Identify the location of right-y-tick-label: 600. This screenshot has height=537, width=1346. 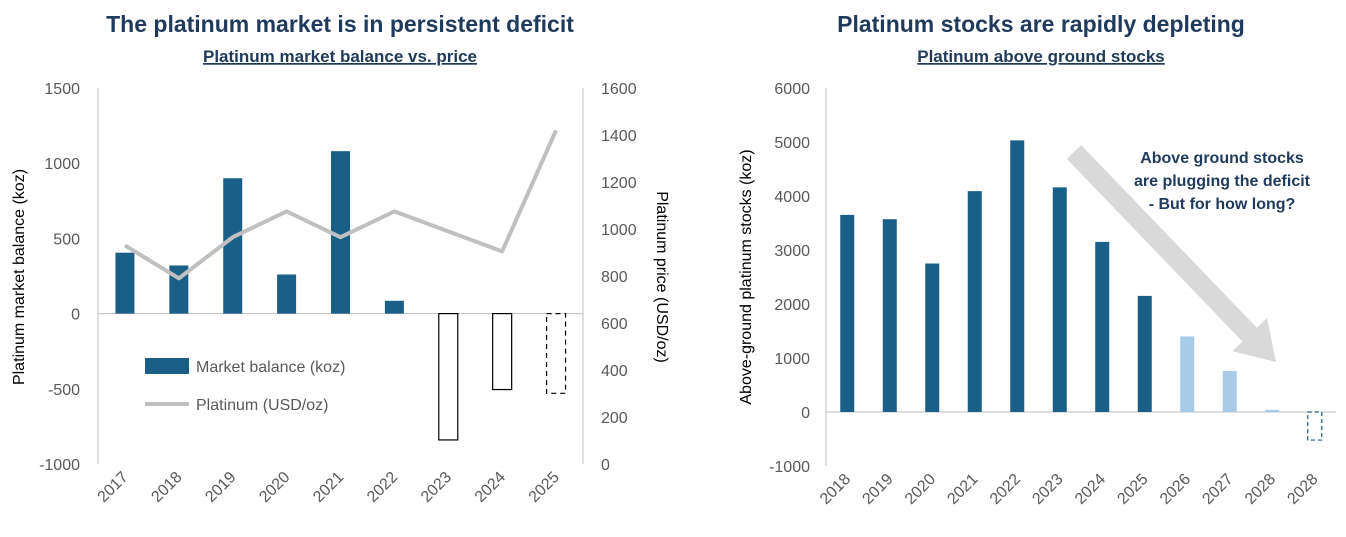
(614, 324).